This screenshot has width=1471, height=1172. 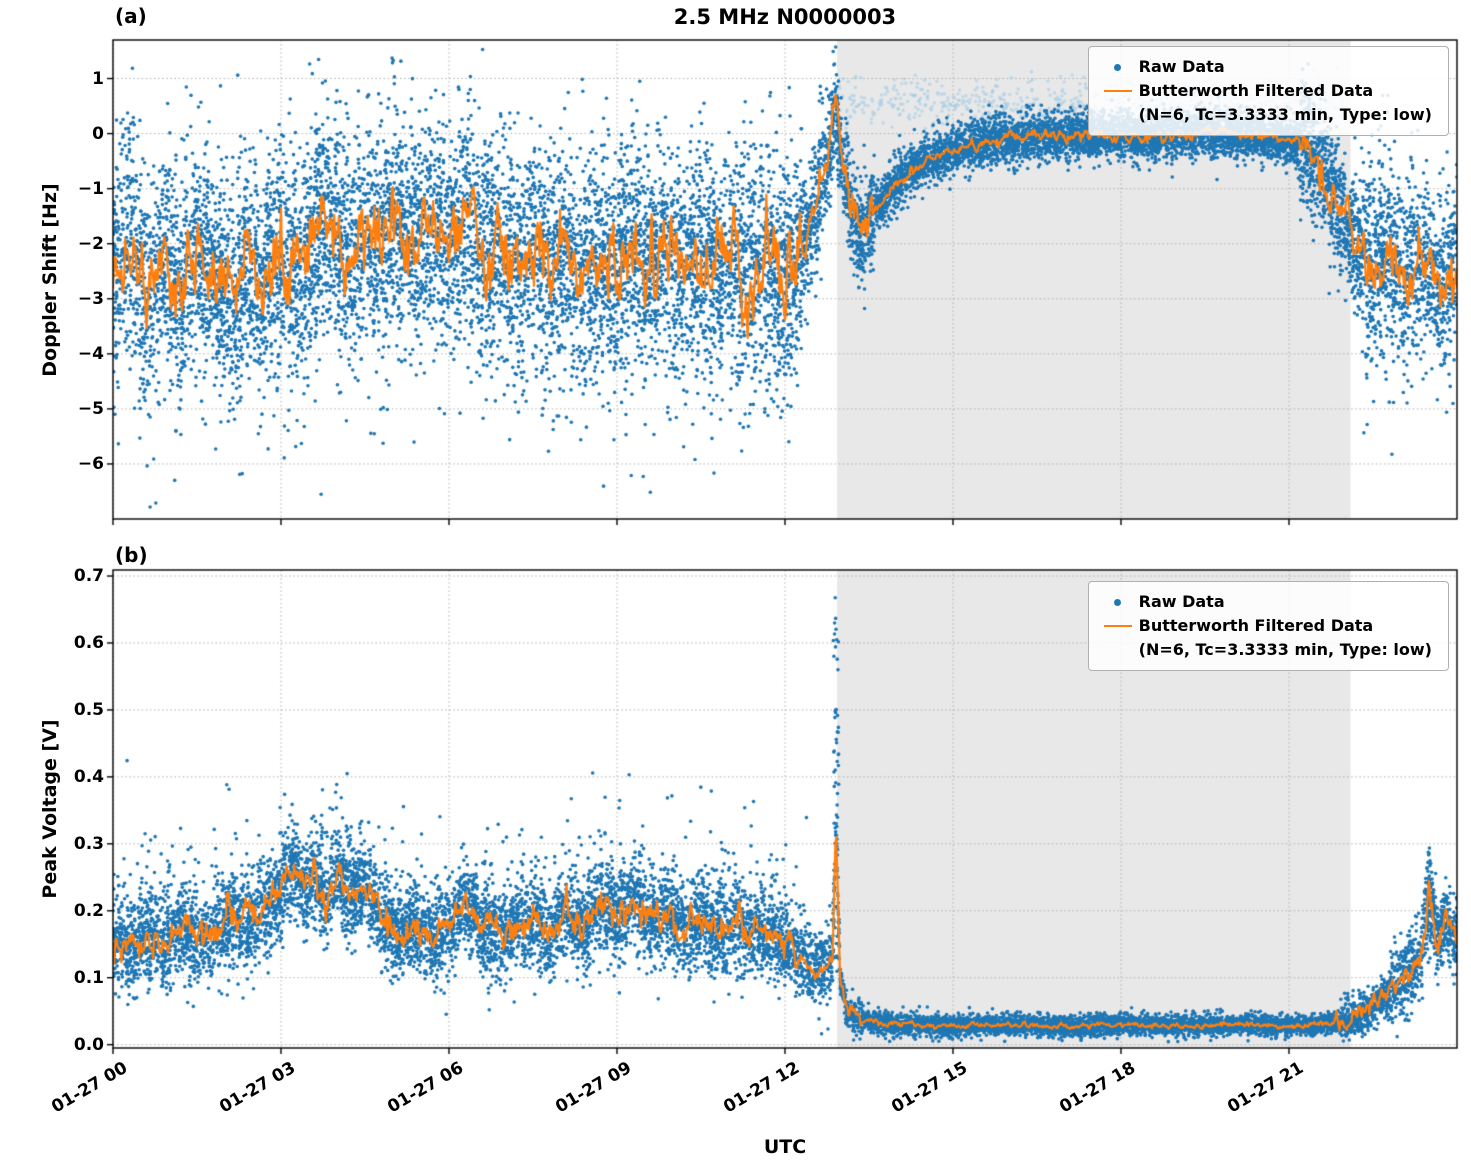 What do you see at coordinates (88, 709) in the screenshot?
I see `y-tick-label: 0.5` at bounding box center [88, 709].